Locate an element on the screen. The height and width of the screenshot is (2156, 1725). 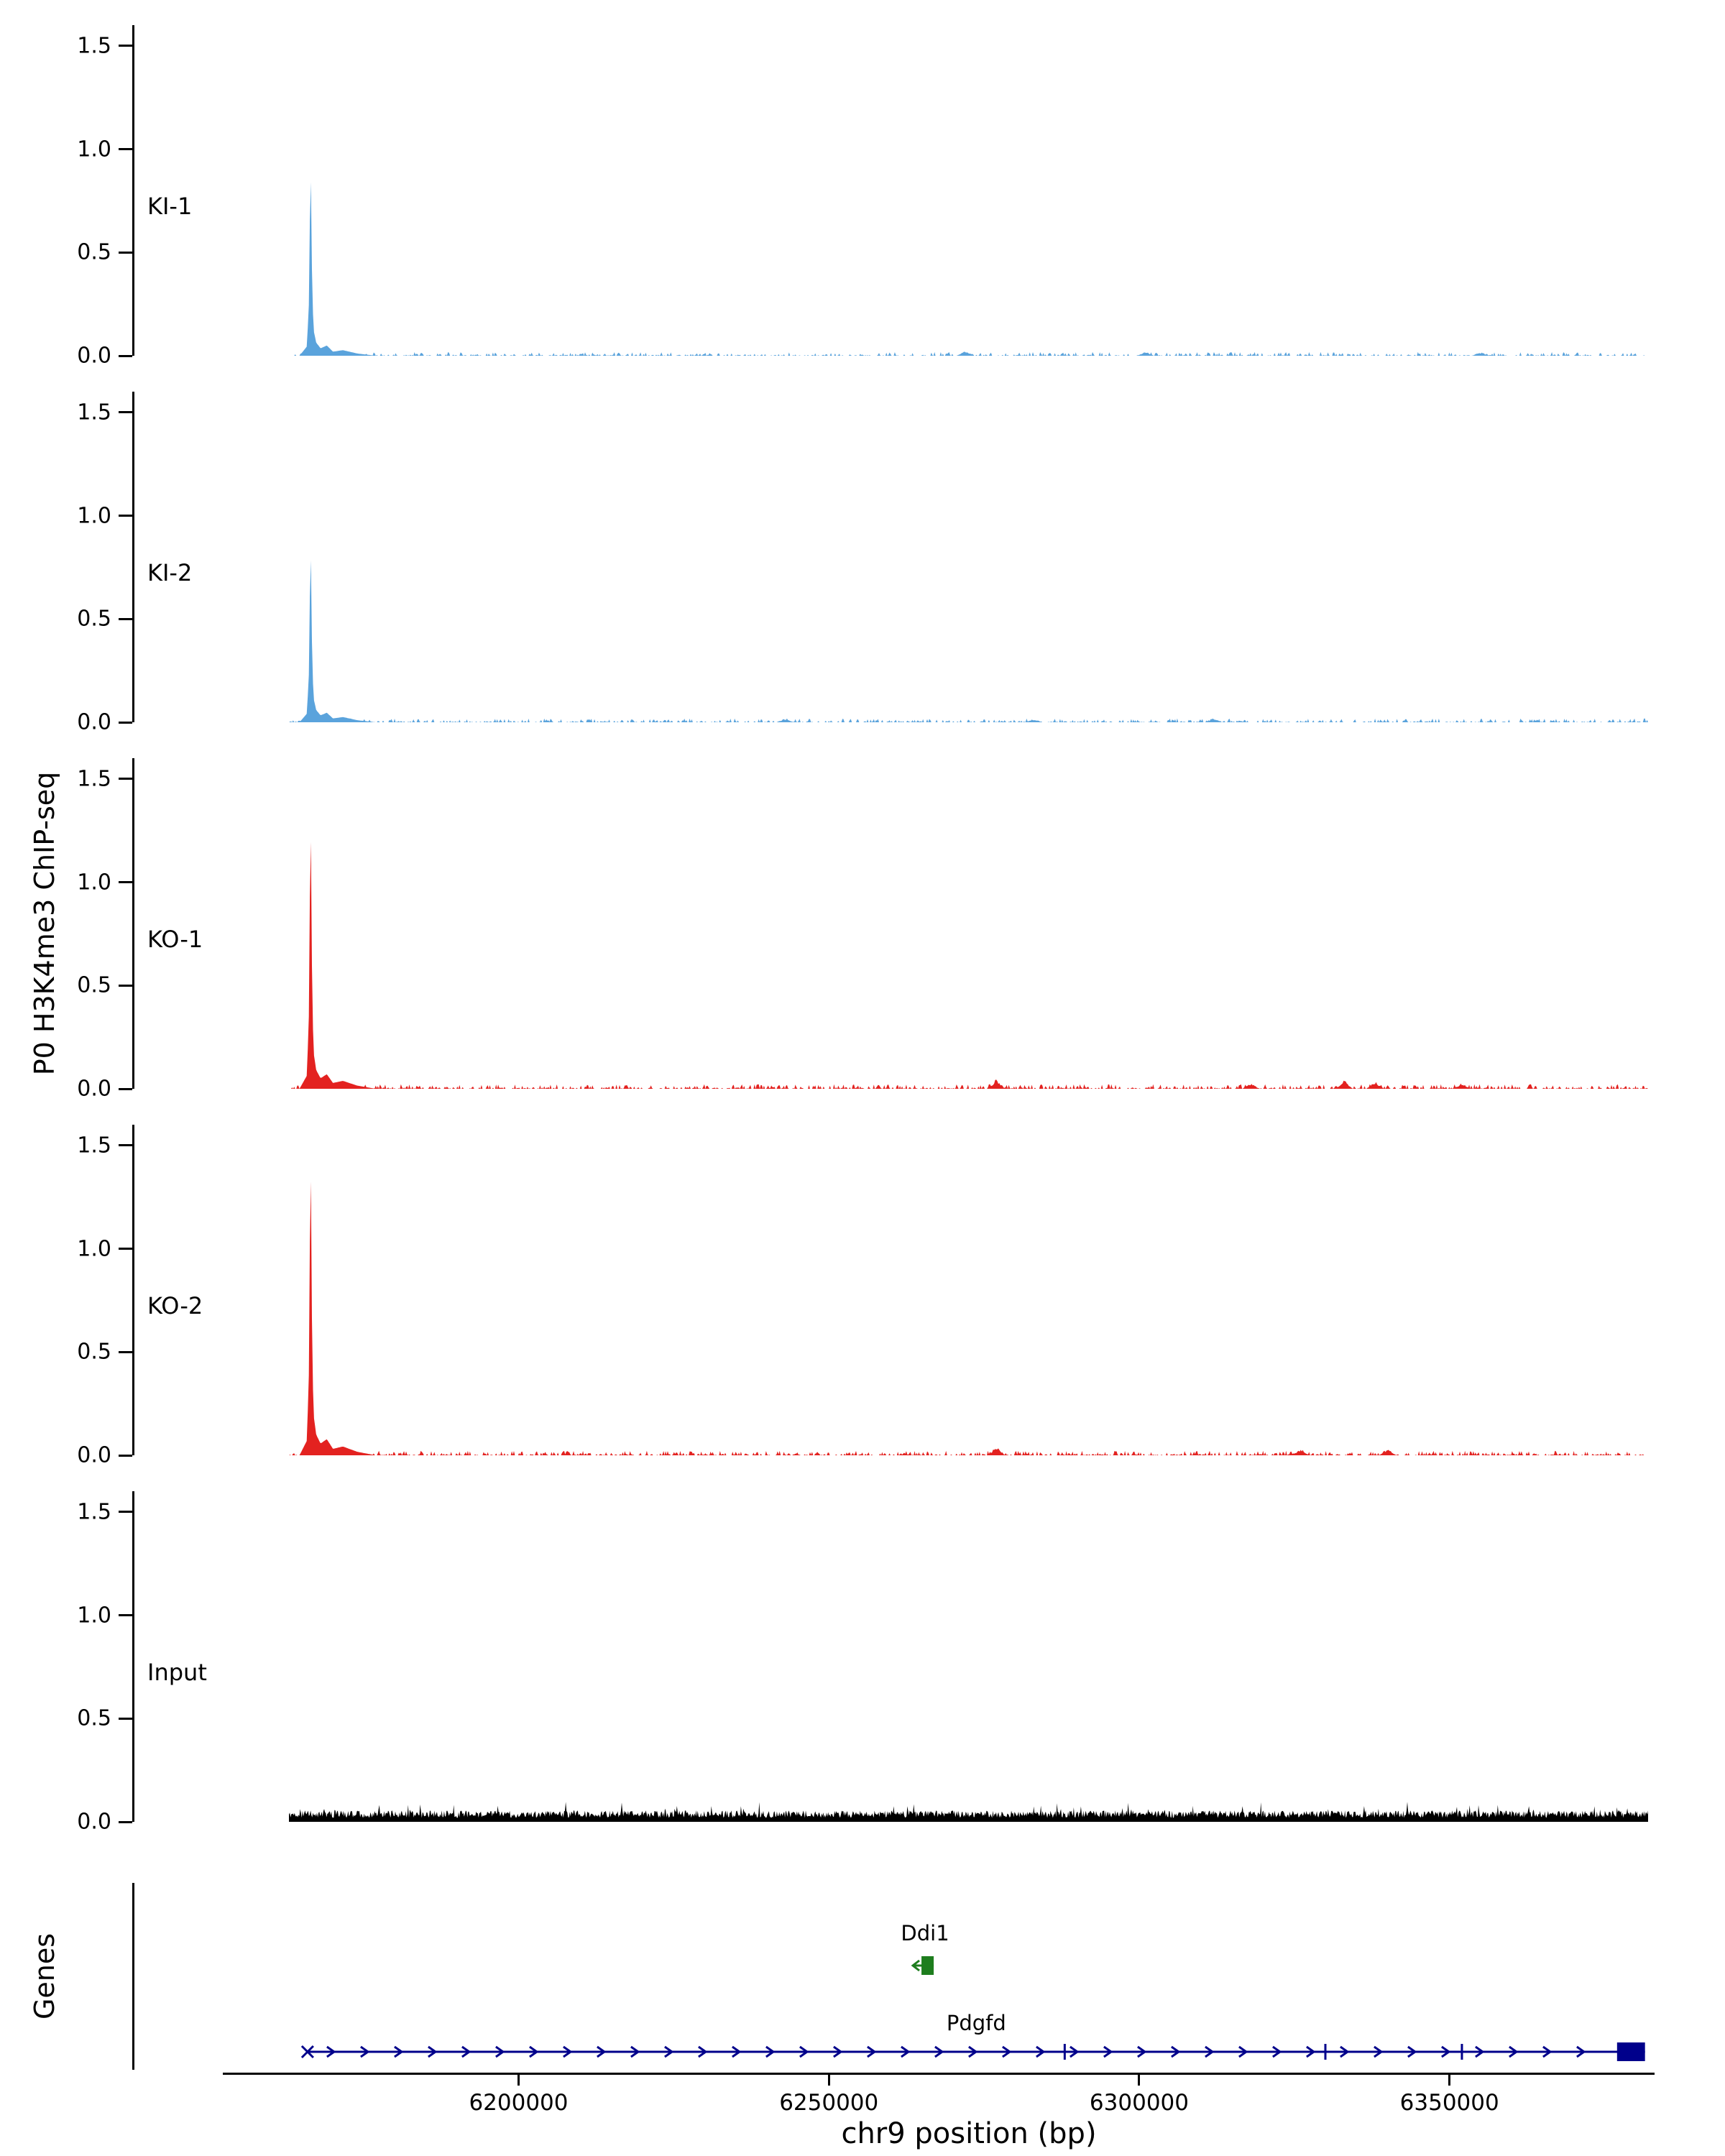
x-tick-label: 6200000 is located at coordinates (519, 2103).